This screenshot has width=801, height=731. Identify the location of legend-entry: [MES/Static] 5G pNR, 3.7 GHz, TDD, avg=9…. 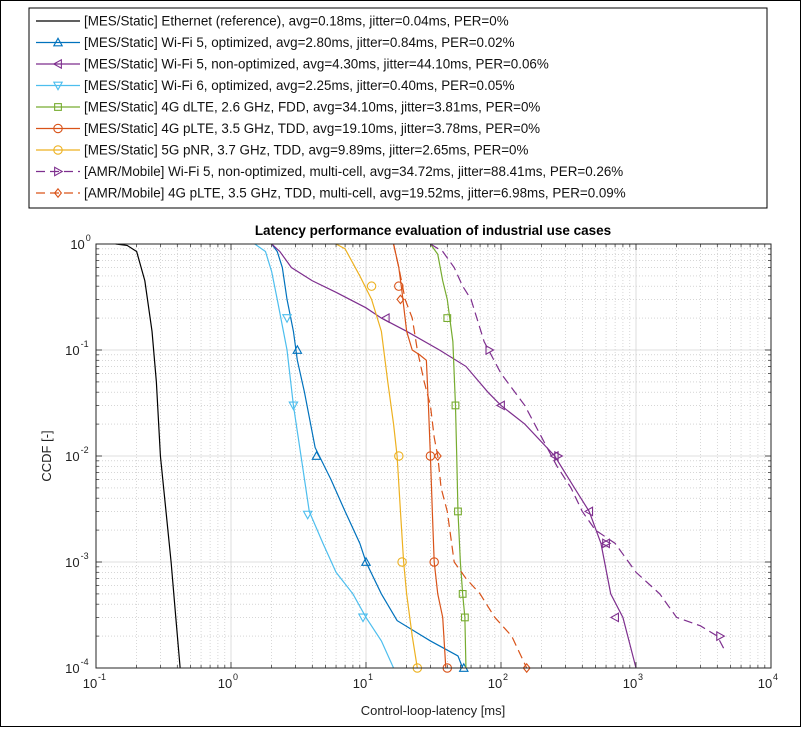
(282, 150).